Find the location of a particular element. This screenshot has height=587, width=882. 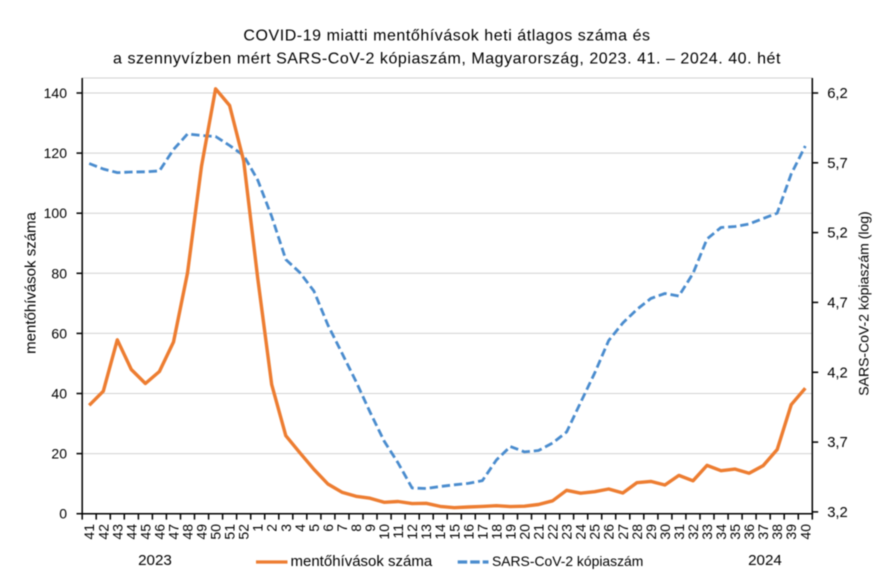

svg-text: SARS-CoV-2 kópiaszám (log) is located at coordinates (864, 303).